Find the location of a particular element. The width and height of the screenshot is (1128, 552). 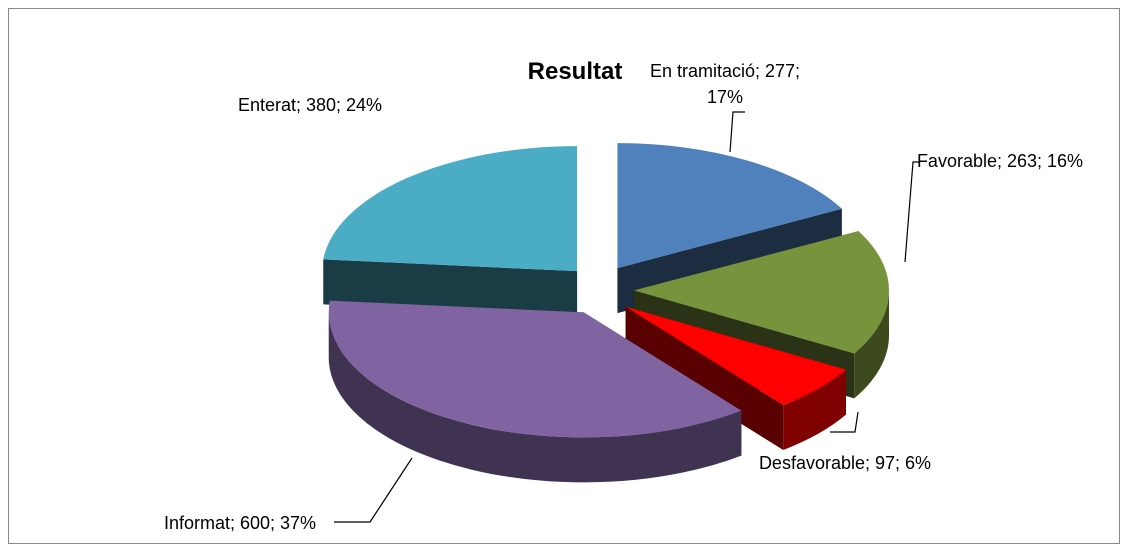

data-label: Favorable; 263; 16% is located at coordinates (1000, 161).